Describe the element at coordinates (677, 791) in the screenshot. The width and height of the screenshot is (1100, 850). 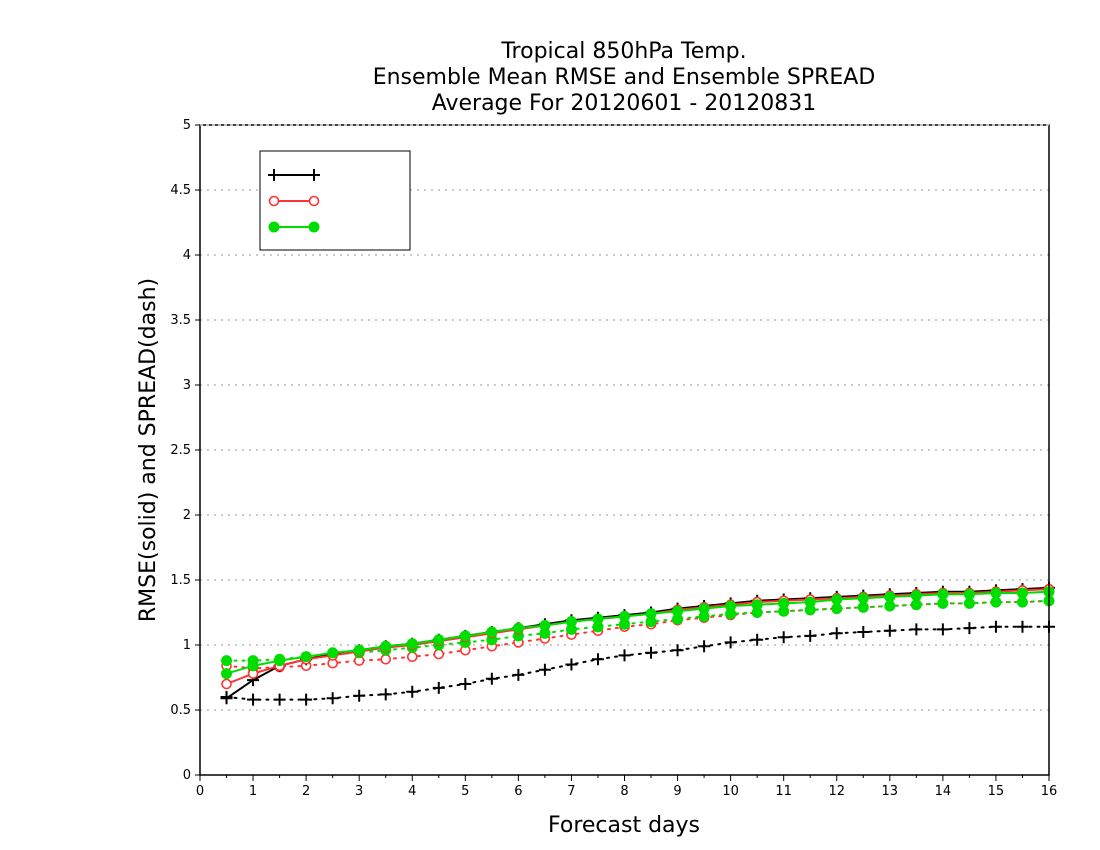
I see `x-tick-label: 9` at that location.